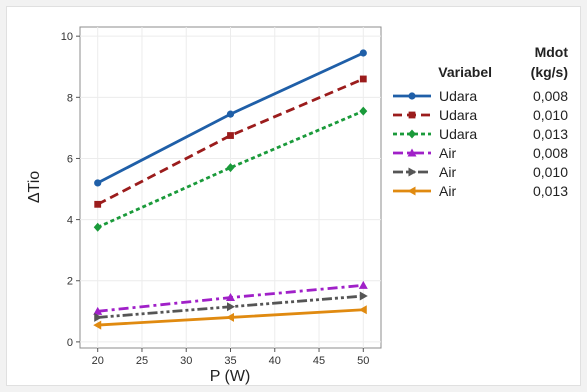  Describe the element at coordinates (319, 361) in the screenshot. I see `x-tick-label: 45` at that location.